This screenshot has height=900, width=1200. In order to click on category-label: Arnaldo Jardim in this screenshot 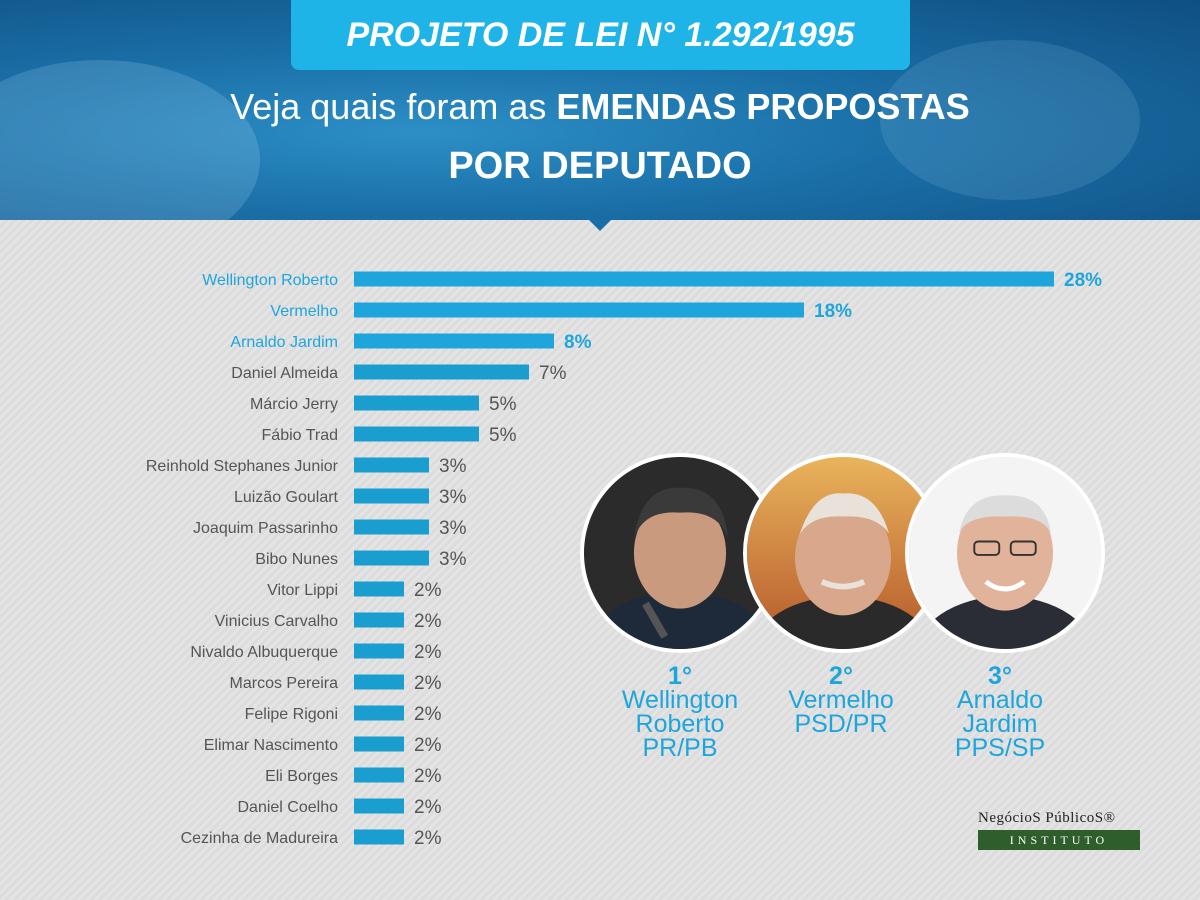, I will do `click(284, 342)`.